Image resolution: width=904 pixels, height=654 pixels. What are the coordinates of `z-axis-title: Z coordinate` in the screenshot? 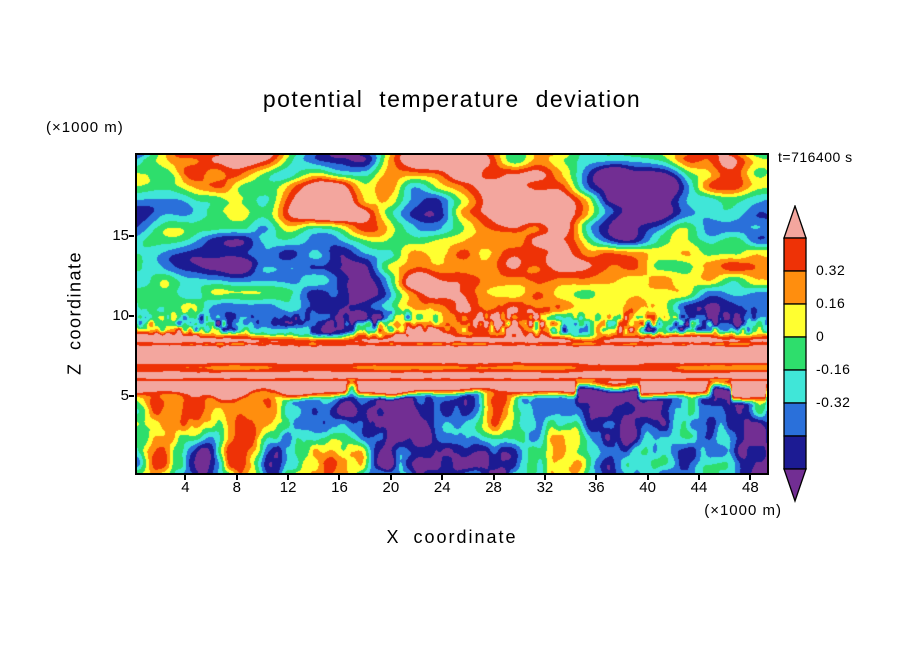 It's located at (74, 313).